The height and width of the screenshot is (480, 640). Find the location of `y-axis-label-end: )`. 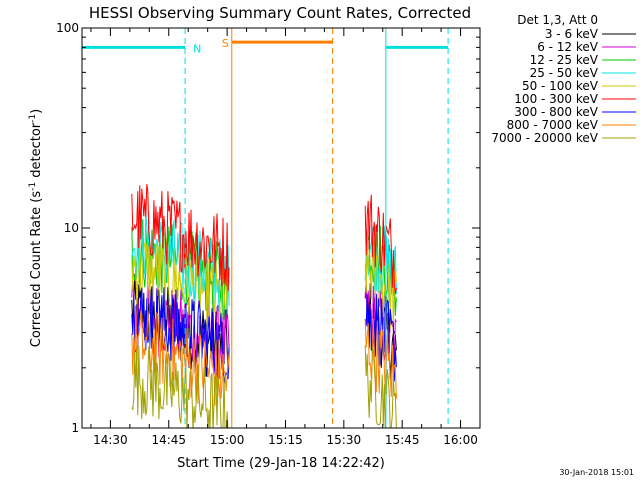

y-axis-label-end: ) is located at coordinates (36, 111).